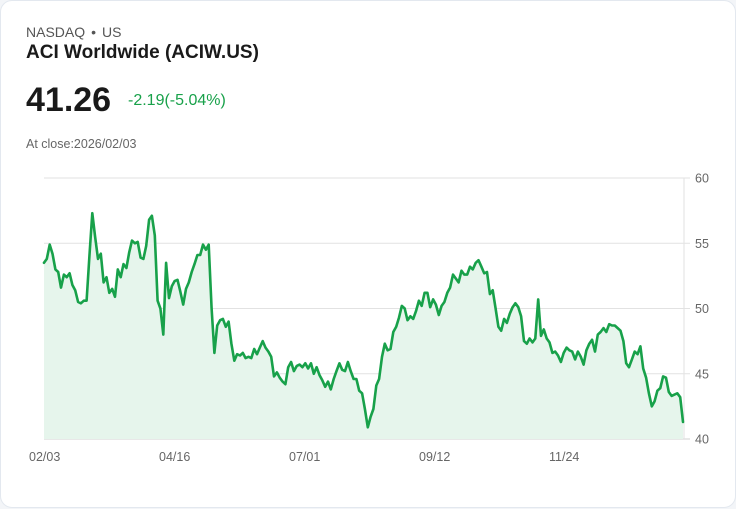  What do you see at coordinates (702, 179) in the screenshot?
I see `y-tick-label: 60` at bounding box center [702, 179].